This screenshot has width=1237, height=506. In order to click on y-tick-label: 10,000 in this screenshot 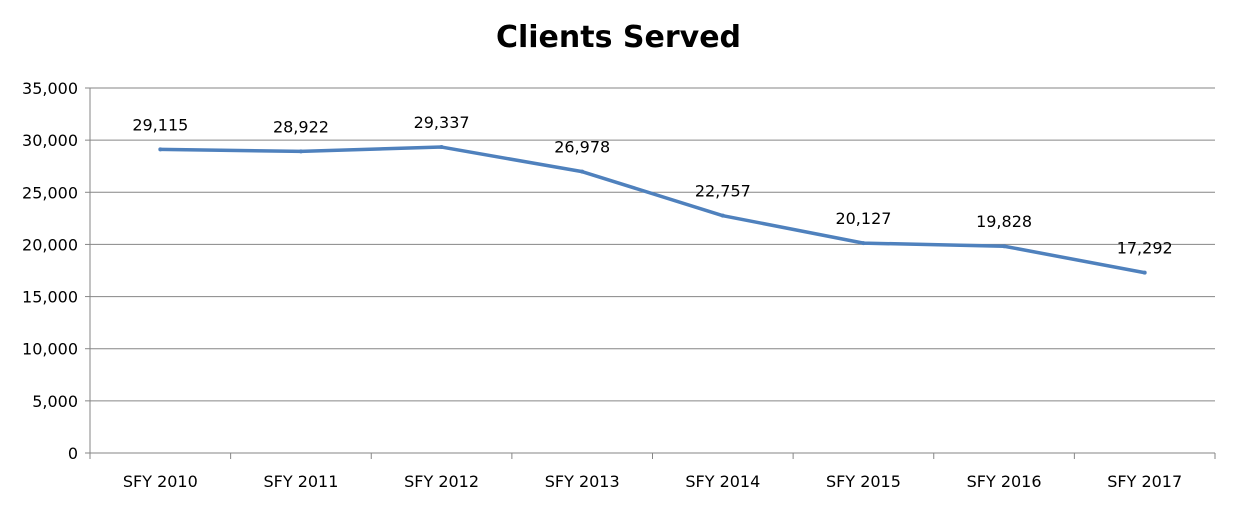, I will do `click(50, 349)`.